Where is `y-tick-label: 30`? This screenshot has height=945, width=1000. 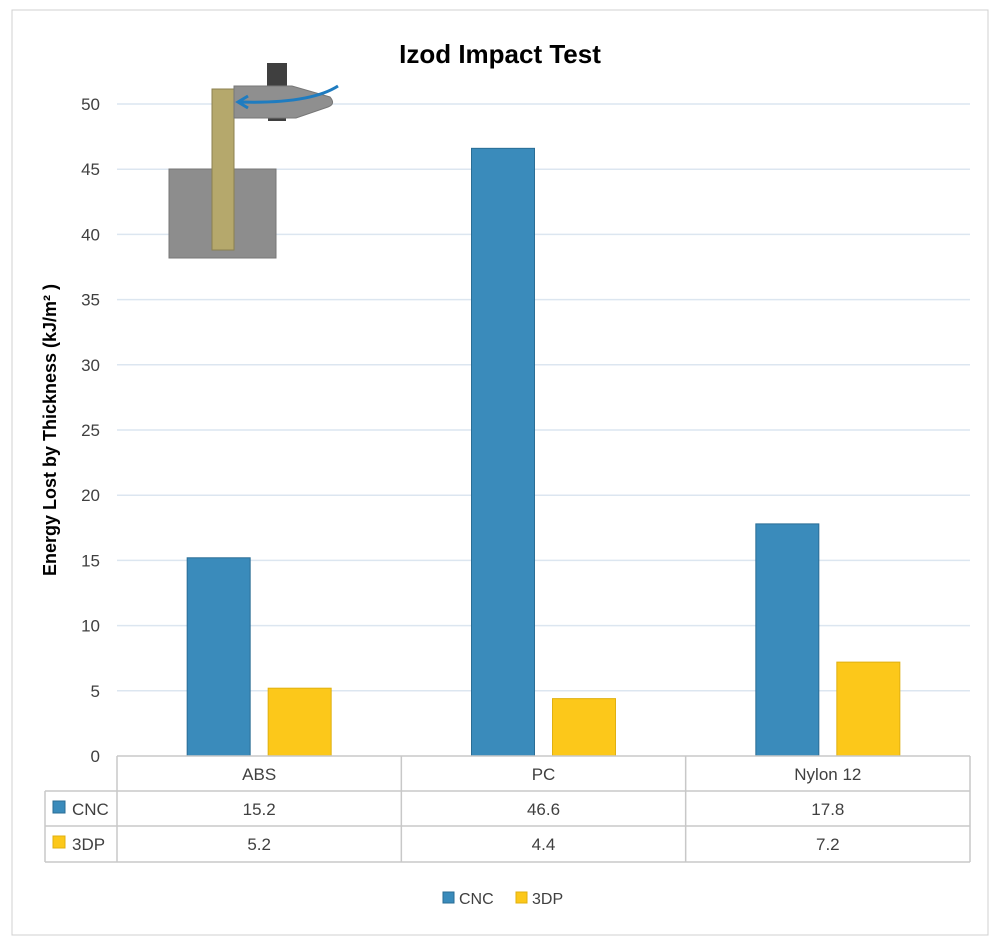 y-tick-label: 30 is located at coordinates (90, 365).